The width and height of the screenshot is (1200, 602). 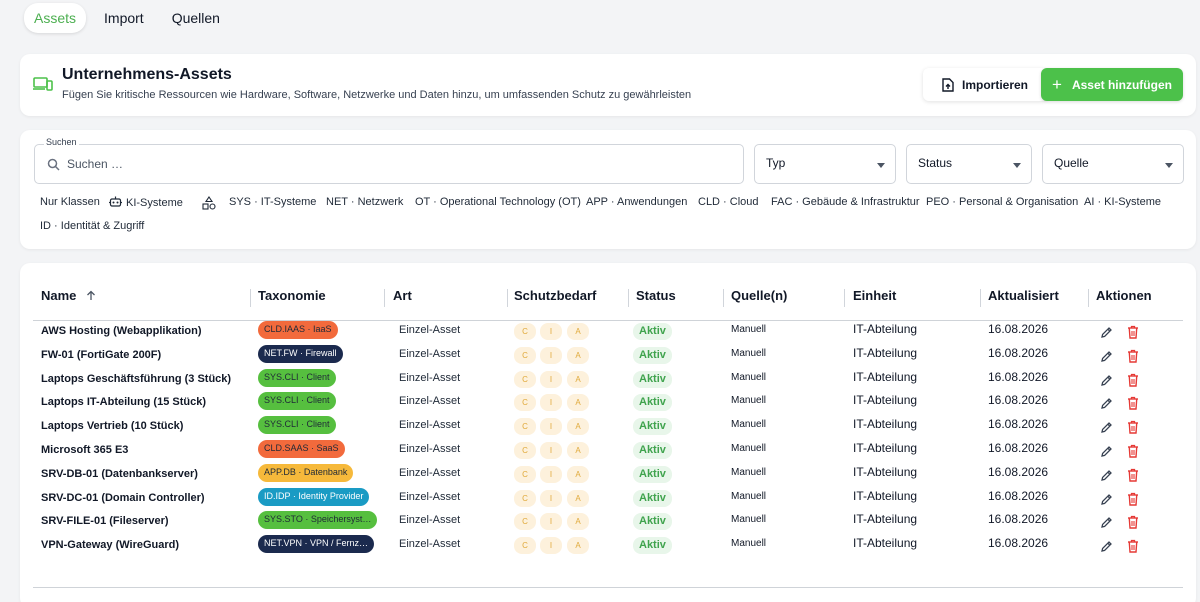 What do you see at coordinates (110, 545) in the screenshot?
I see `asset-name: VPN-Gateway (WireGuard)` at bounding box center [110, 545].